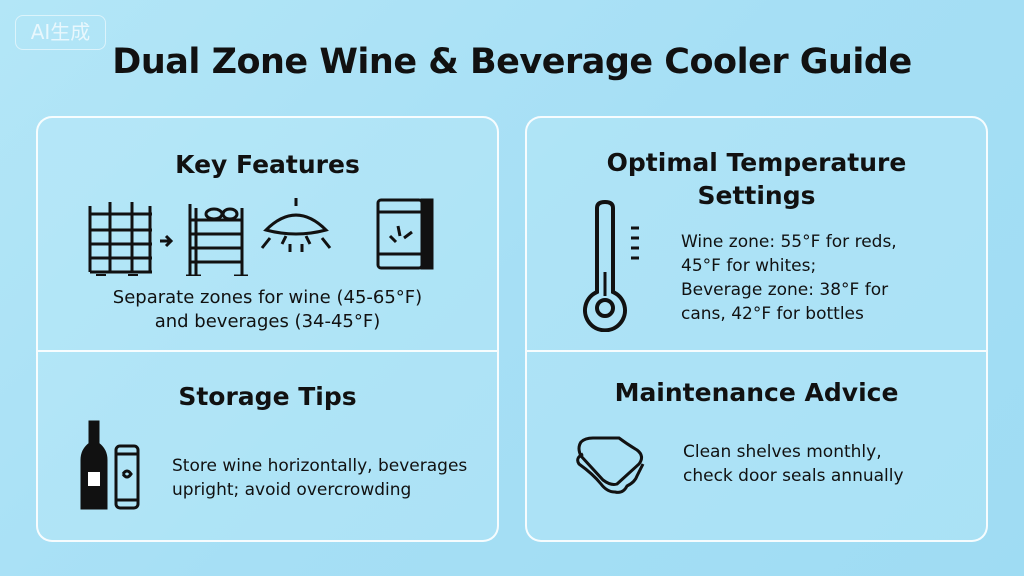 This screenshot has width=1024, height=576. Describe the element at coordinates (110, 465) in the screenshot. I see `storage-icons` at that location.